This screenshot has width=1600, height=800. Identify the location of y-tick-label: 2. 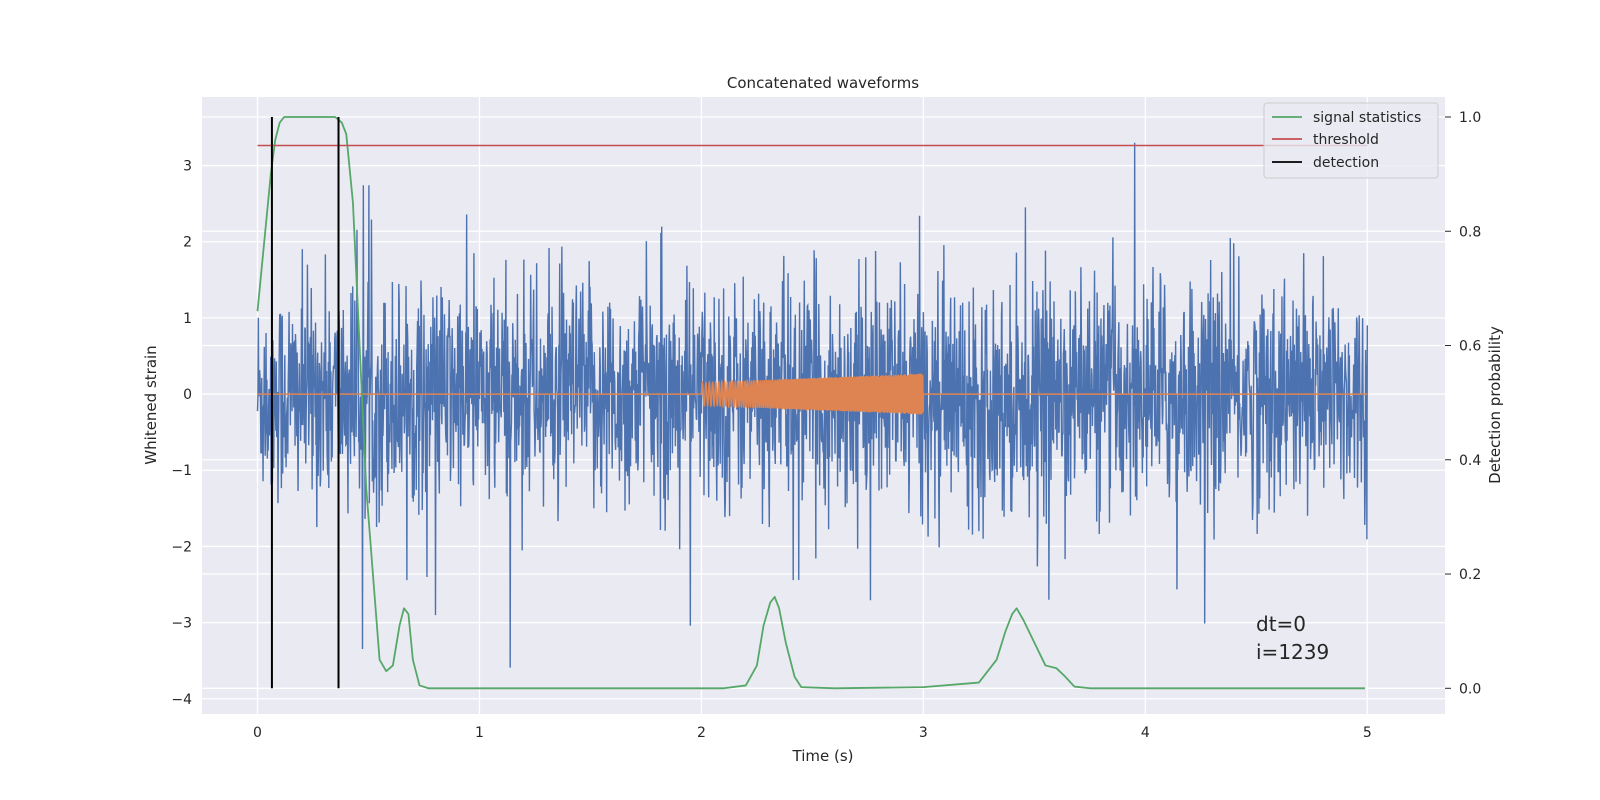
(187, 243).